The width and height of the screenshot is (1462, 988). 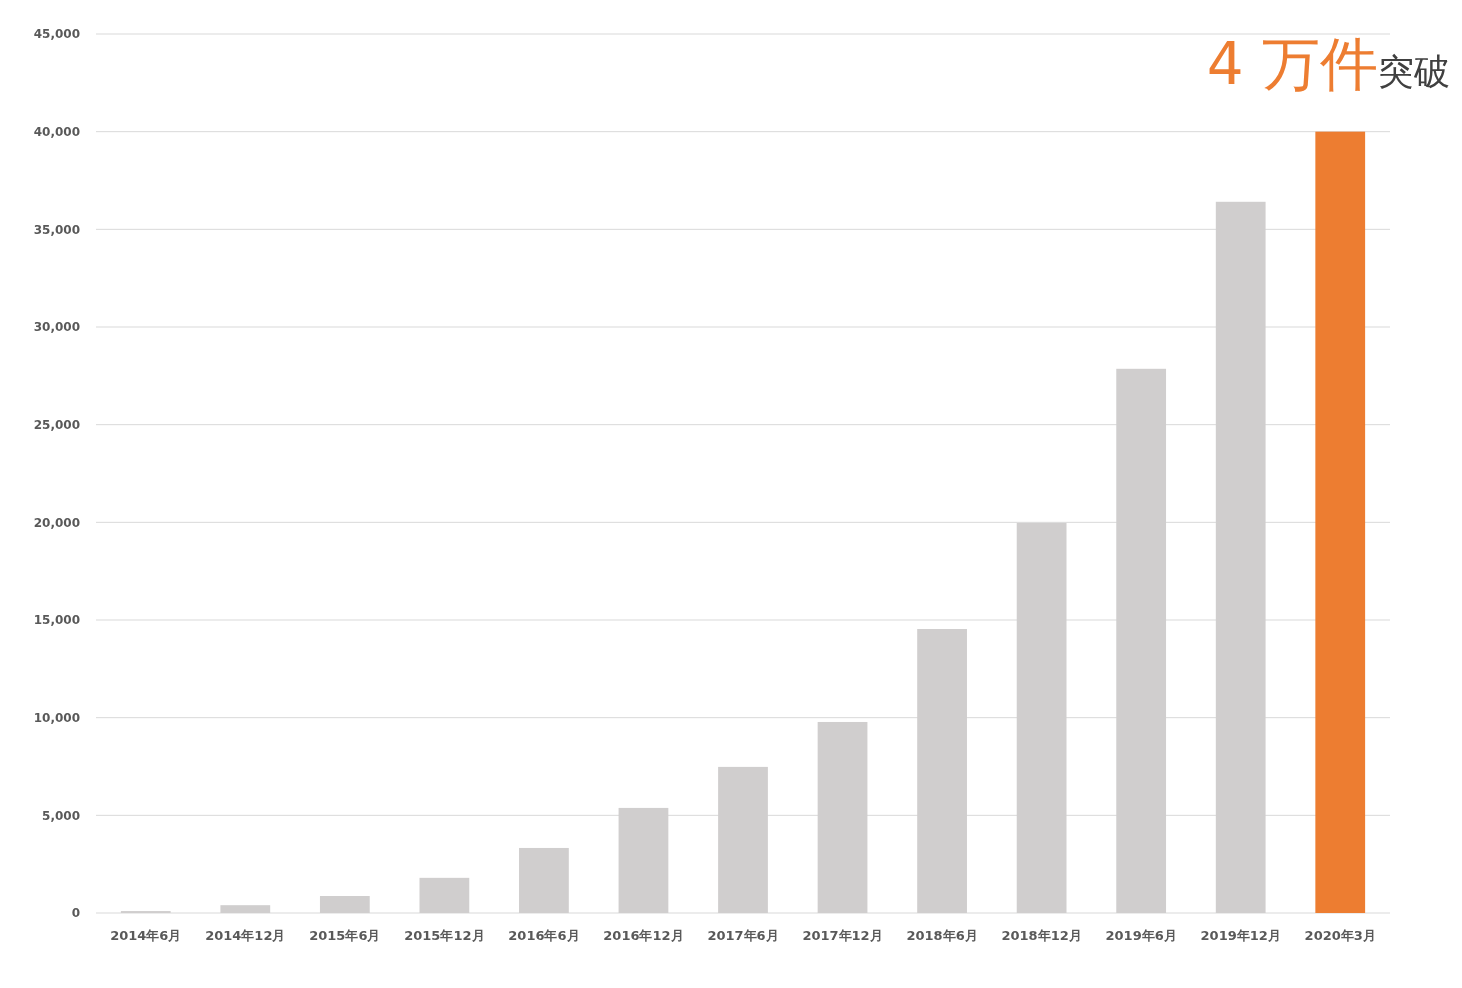 What do you see at coordinates (1292, 64) in the screenshot?
I see `annotation: 4 万件` at bounding box center [1292, 64].